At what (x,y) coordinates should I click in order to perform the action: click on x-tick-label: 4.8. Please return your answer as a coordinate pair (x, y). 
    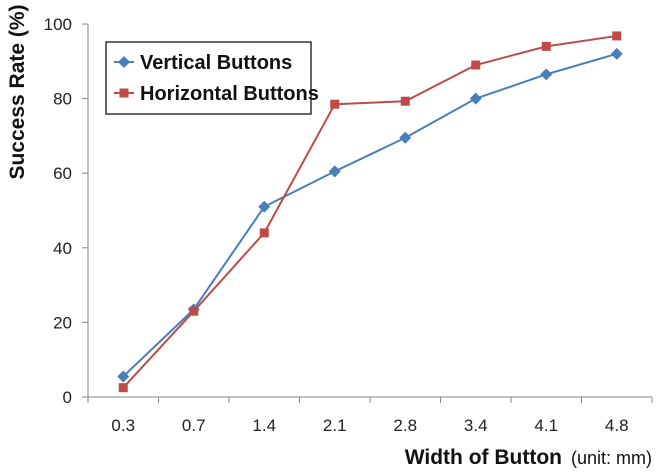
    Looking at the image, I should click on (617, 425).